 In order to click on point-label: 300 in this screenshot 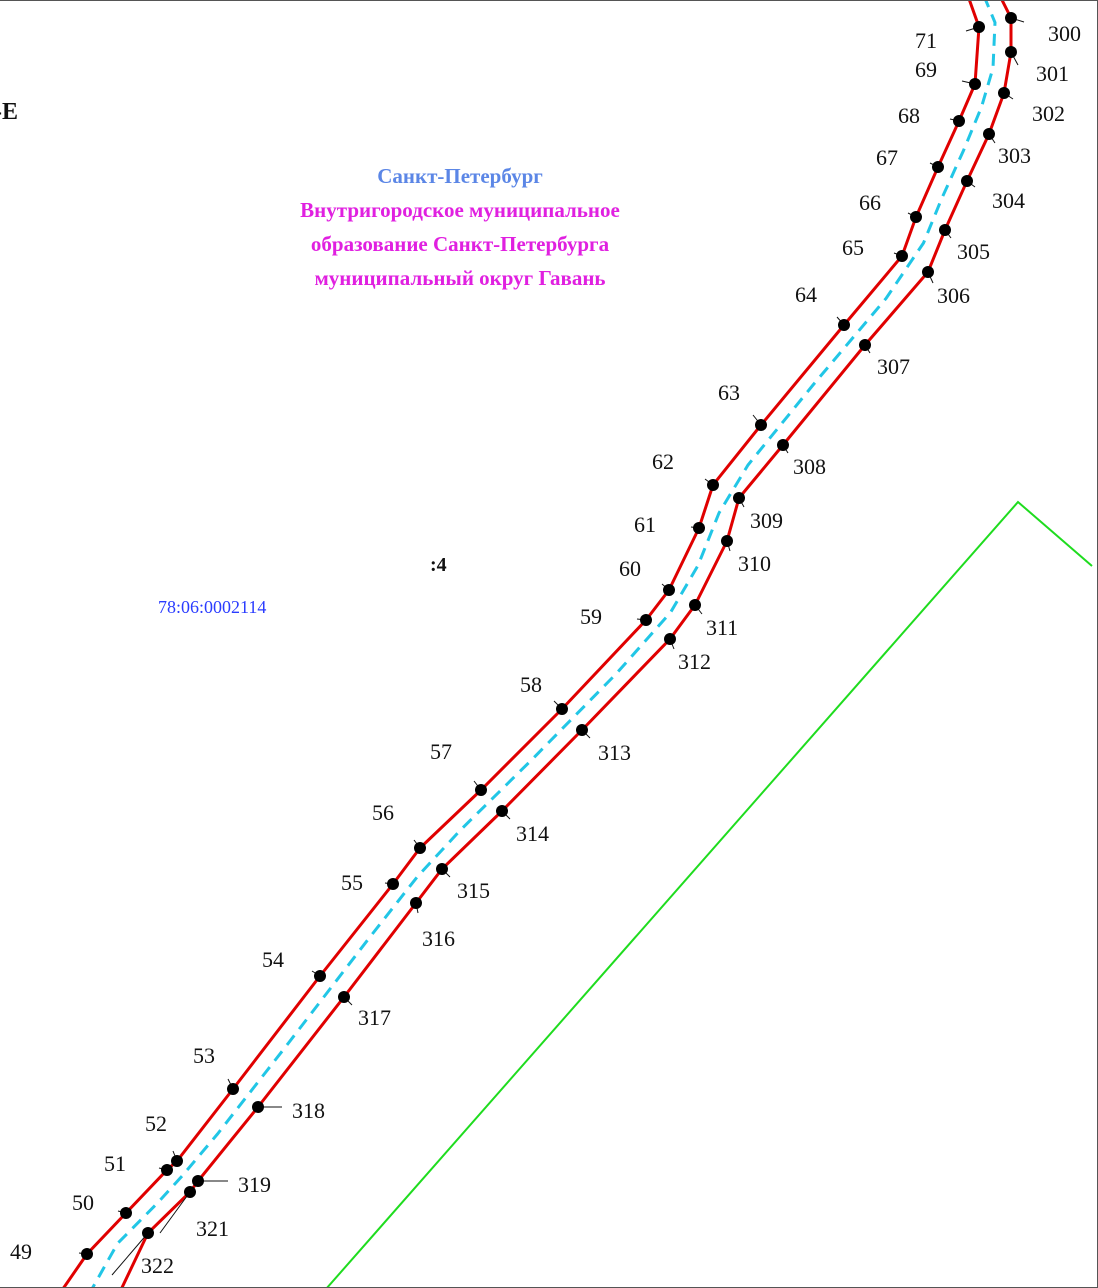, I will do `click(1064, 33)`.